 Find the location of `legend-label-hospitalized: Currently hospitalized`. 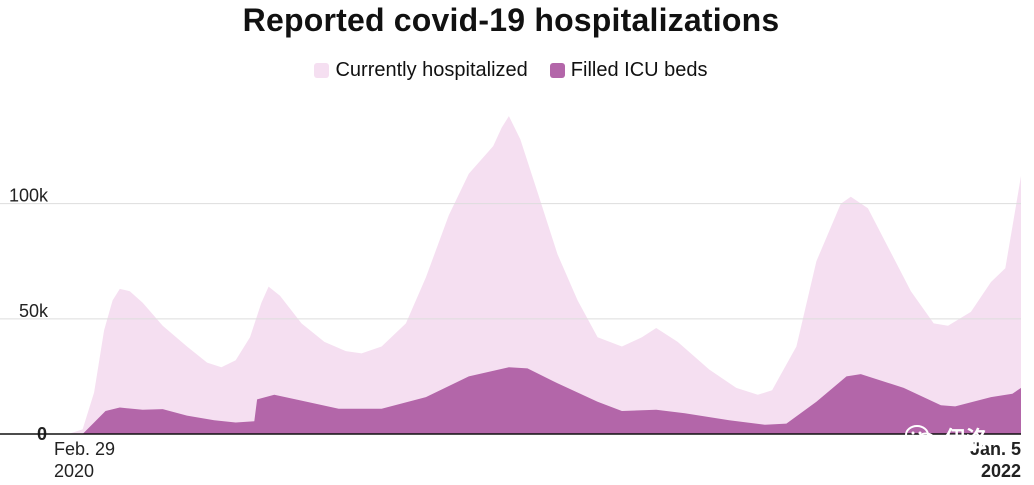

legend-label-hospitalized: Currently hospitalized is located at coordinates (431, 70).